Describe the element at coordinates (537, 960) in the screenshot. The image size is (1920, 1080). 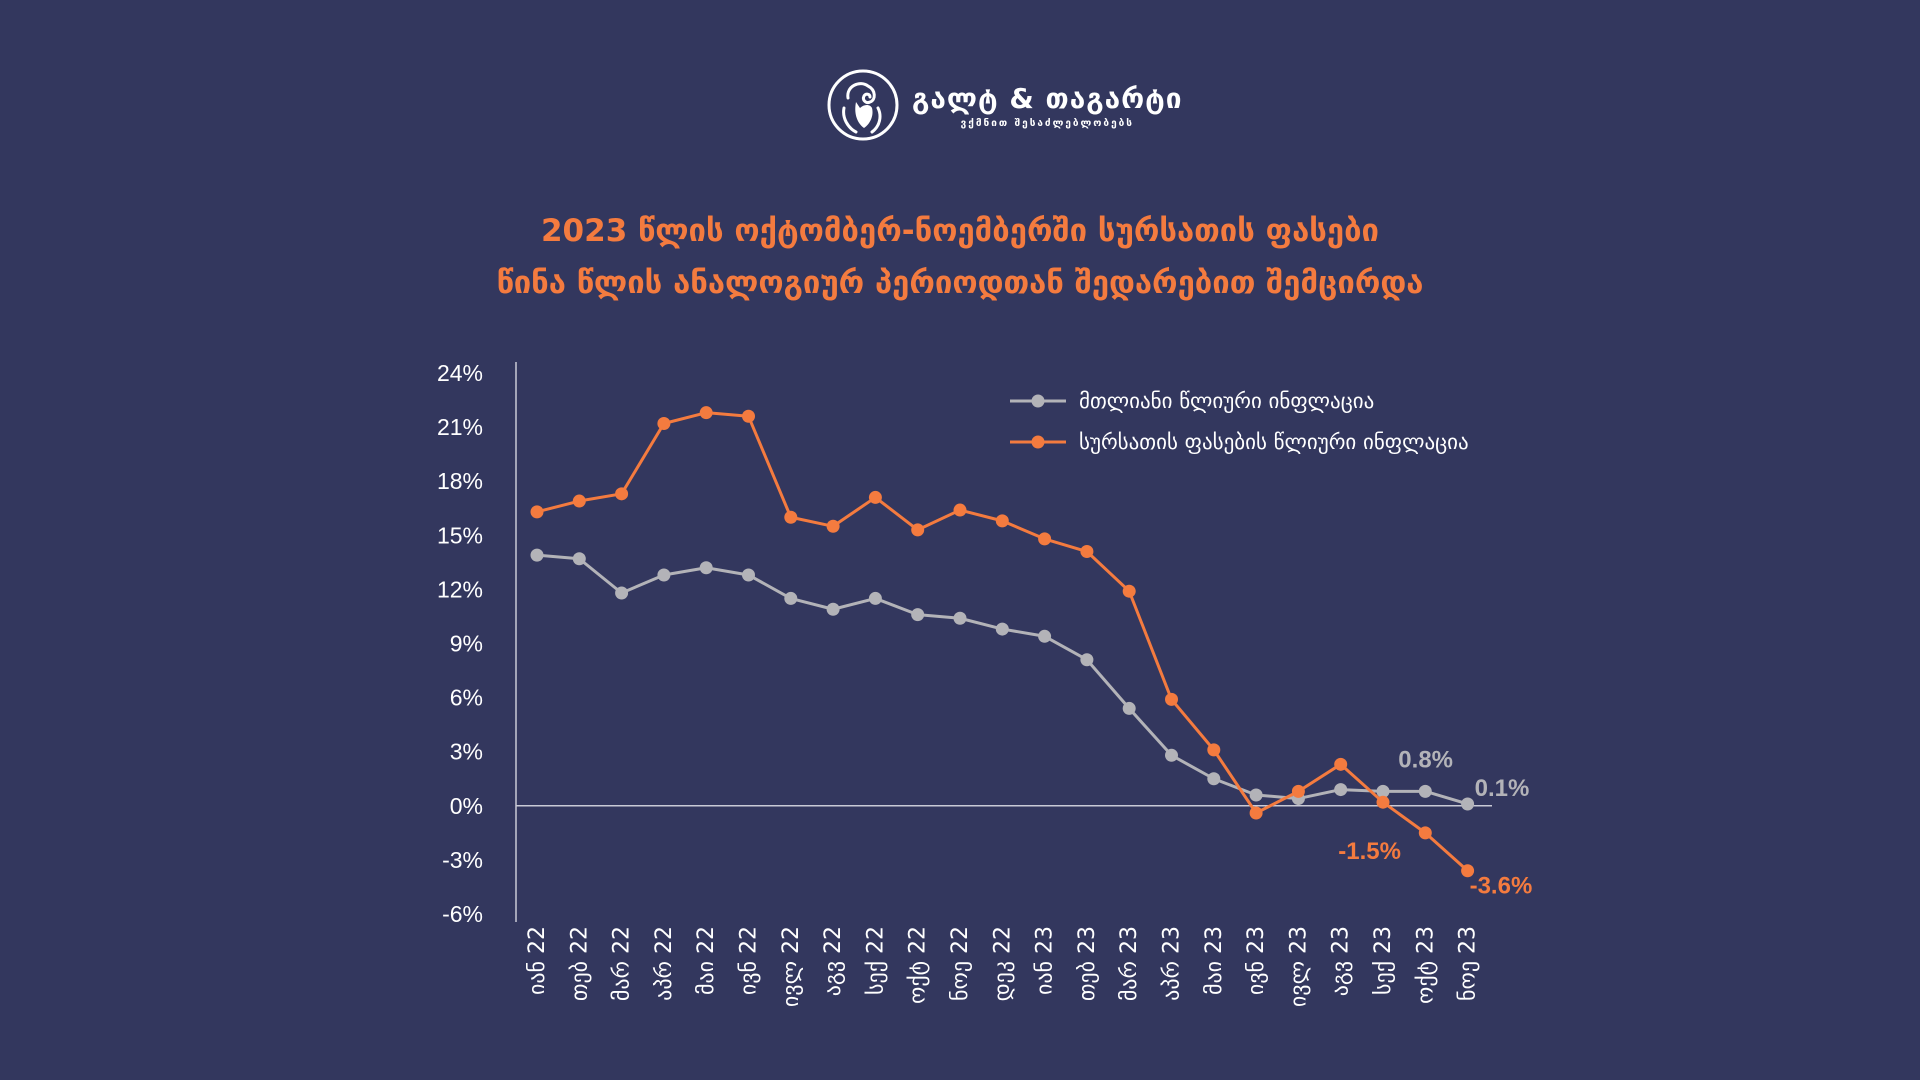
I see `x-tick-label: იან 22` at that location.